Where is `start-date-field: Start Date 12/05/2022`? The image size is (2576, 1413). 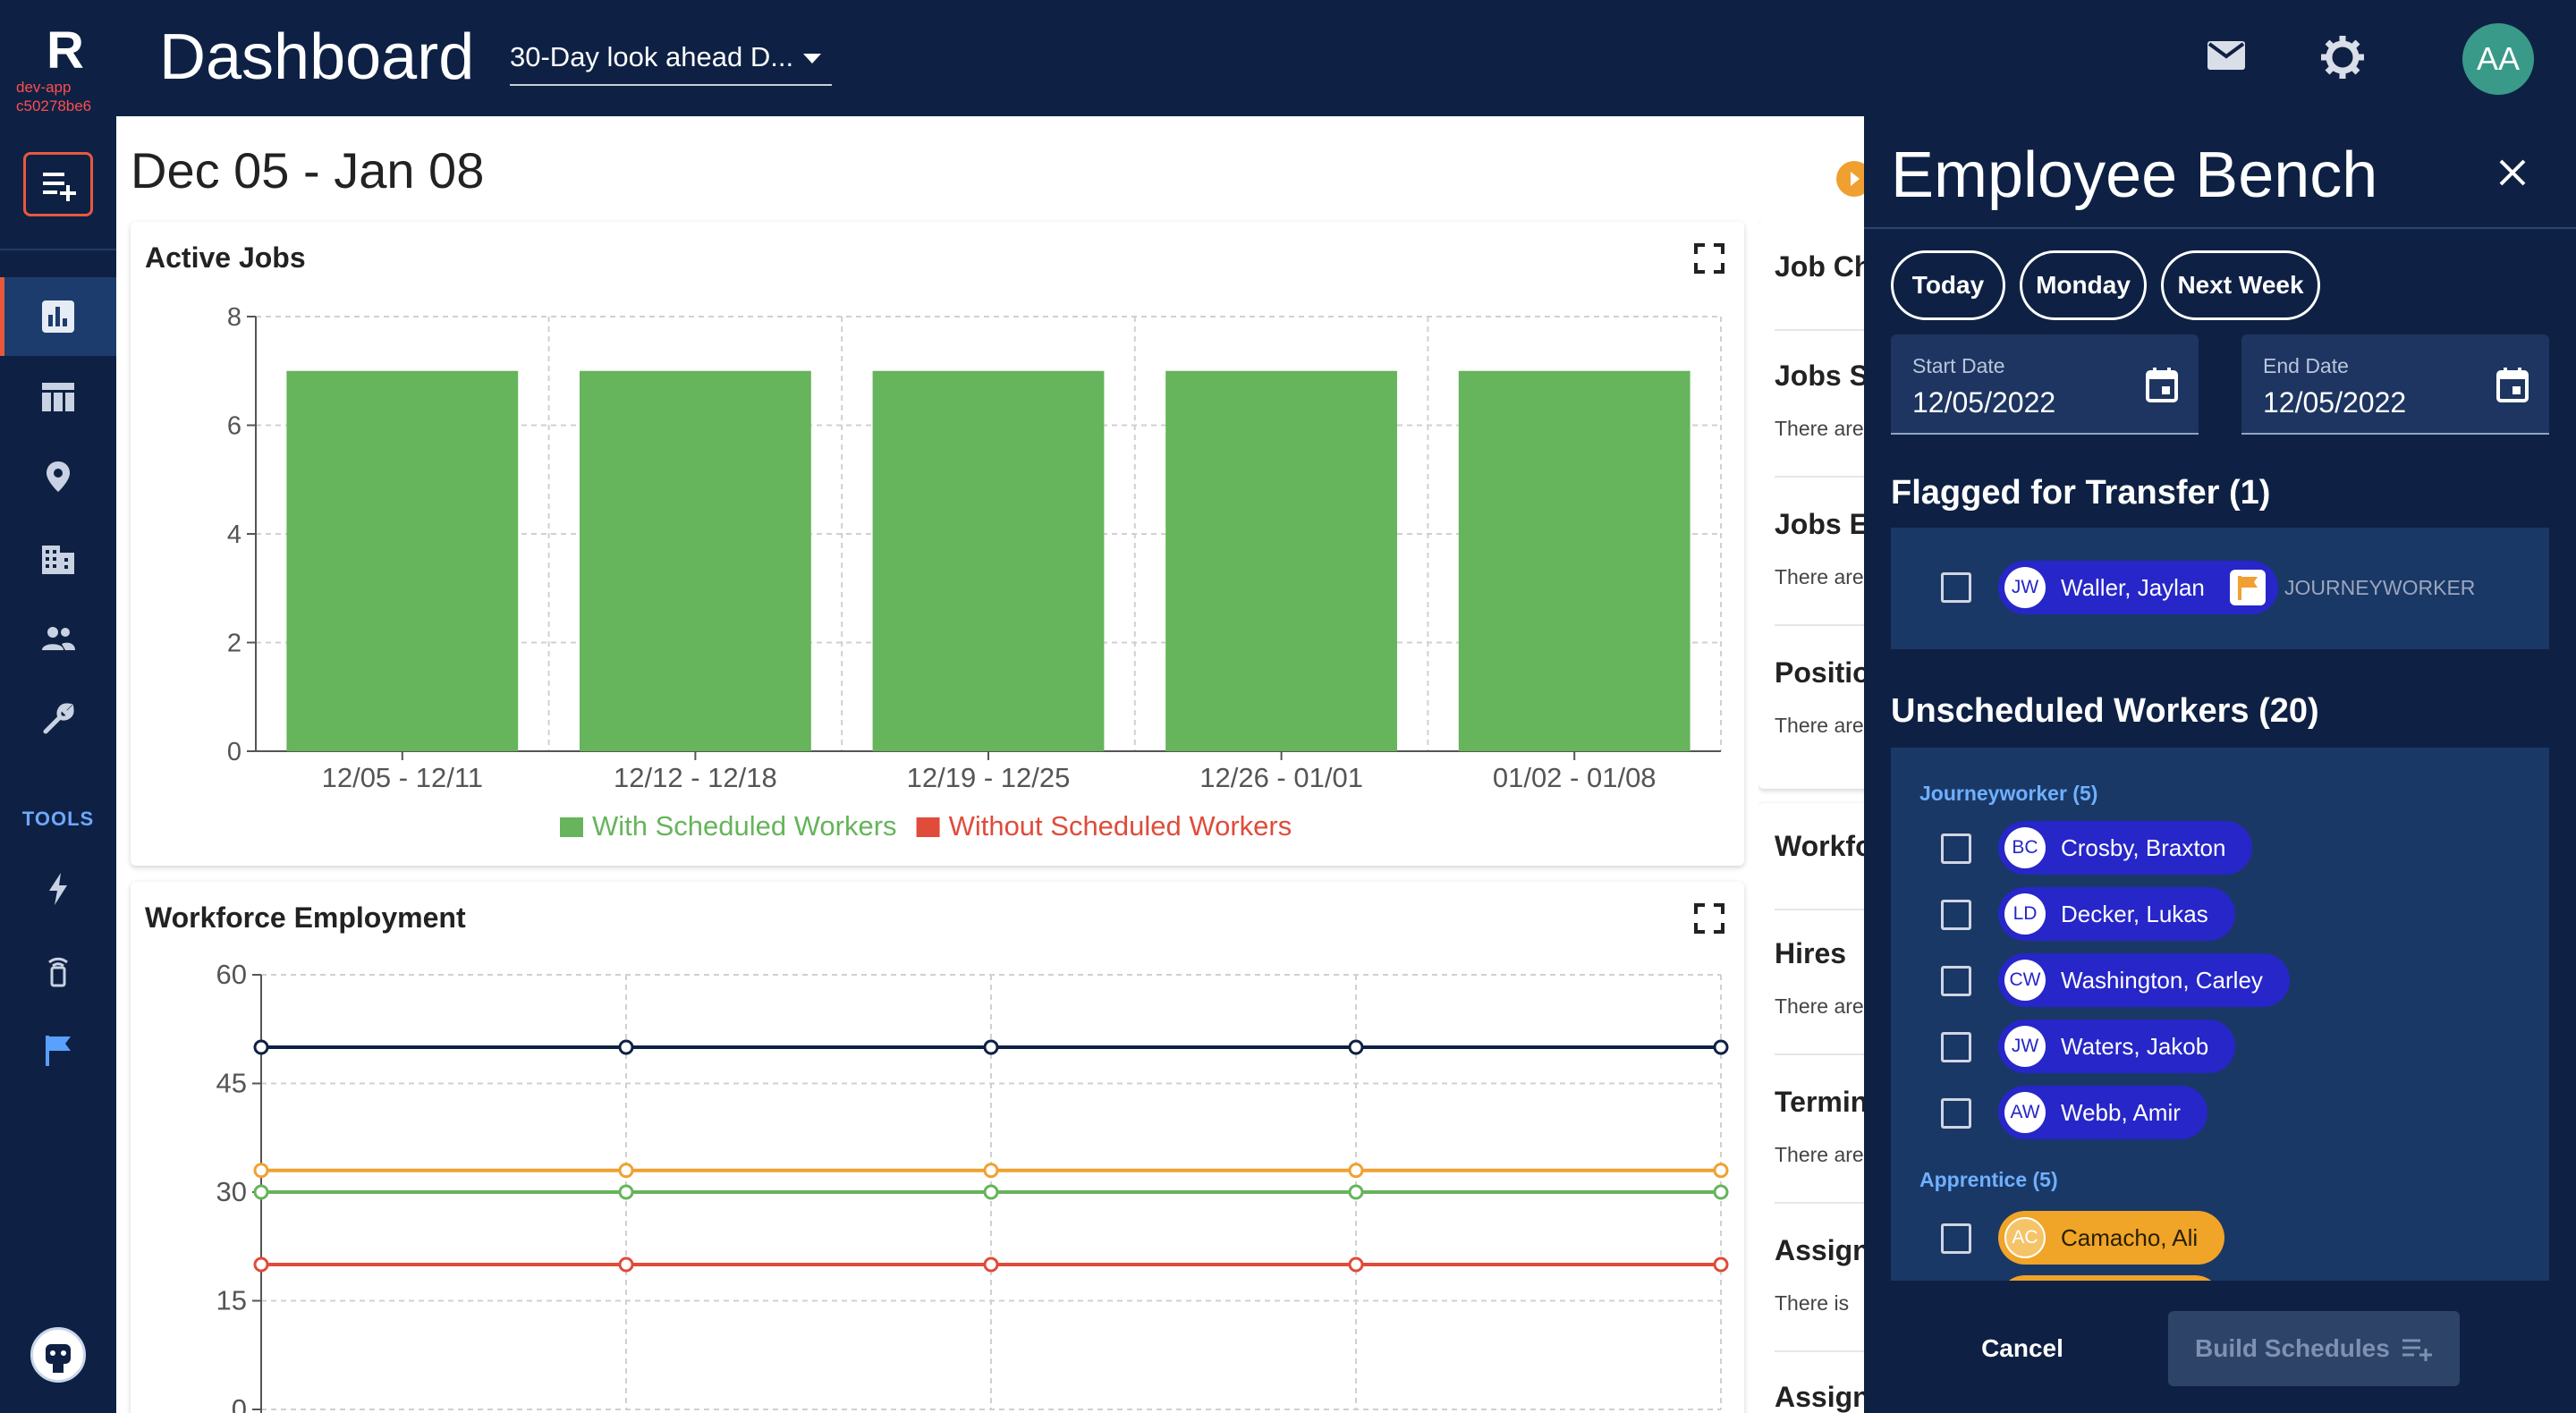 start-date-field: Start Date 12/05/2022 is located at coordinates (2045, 384).